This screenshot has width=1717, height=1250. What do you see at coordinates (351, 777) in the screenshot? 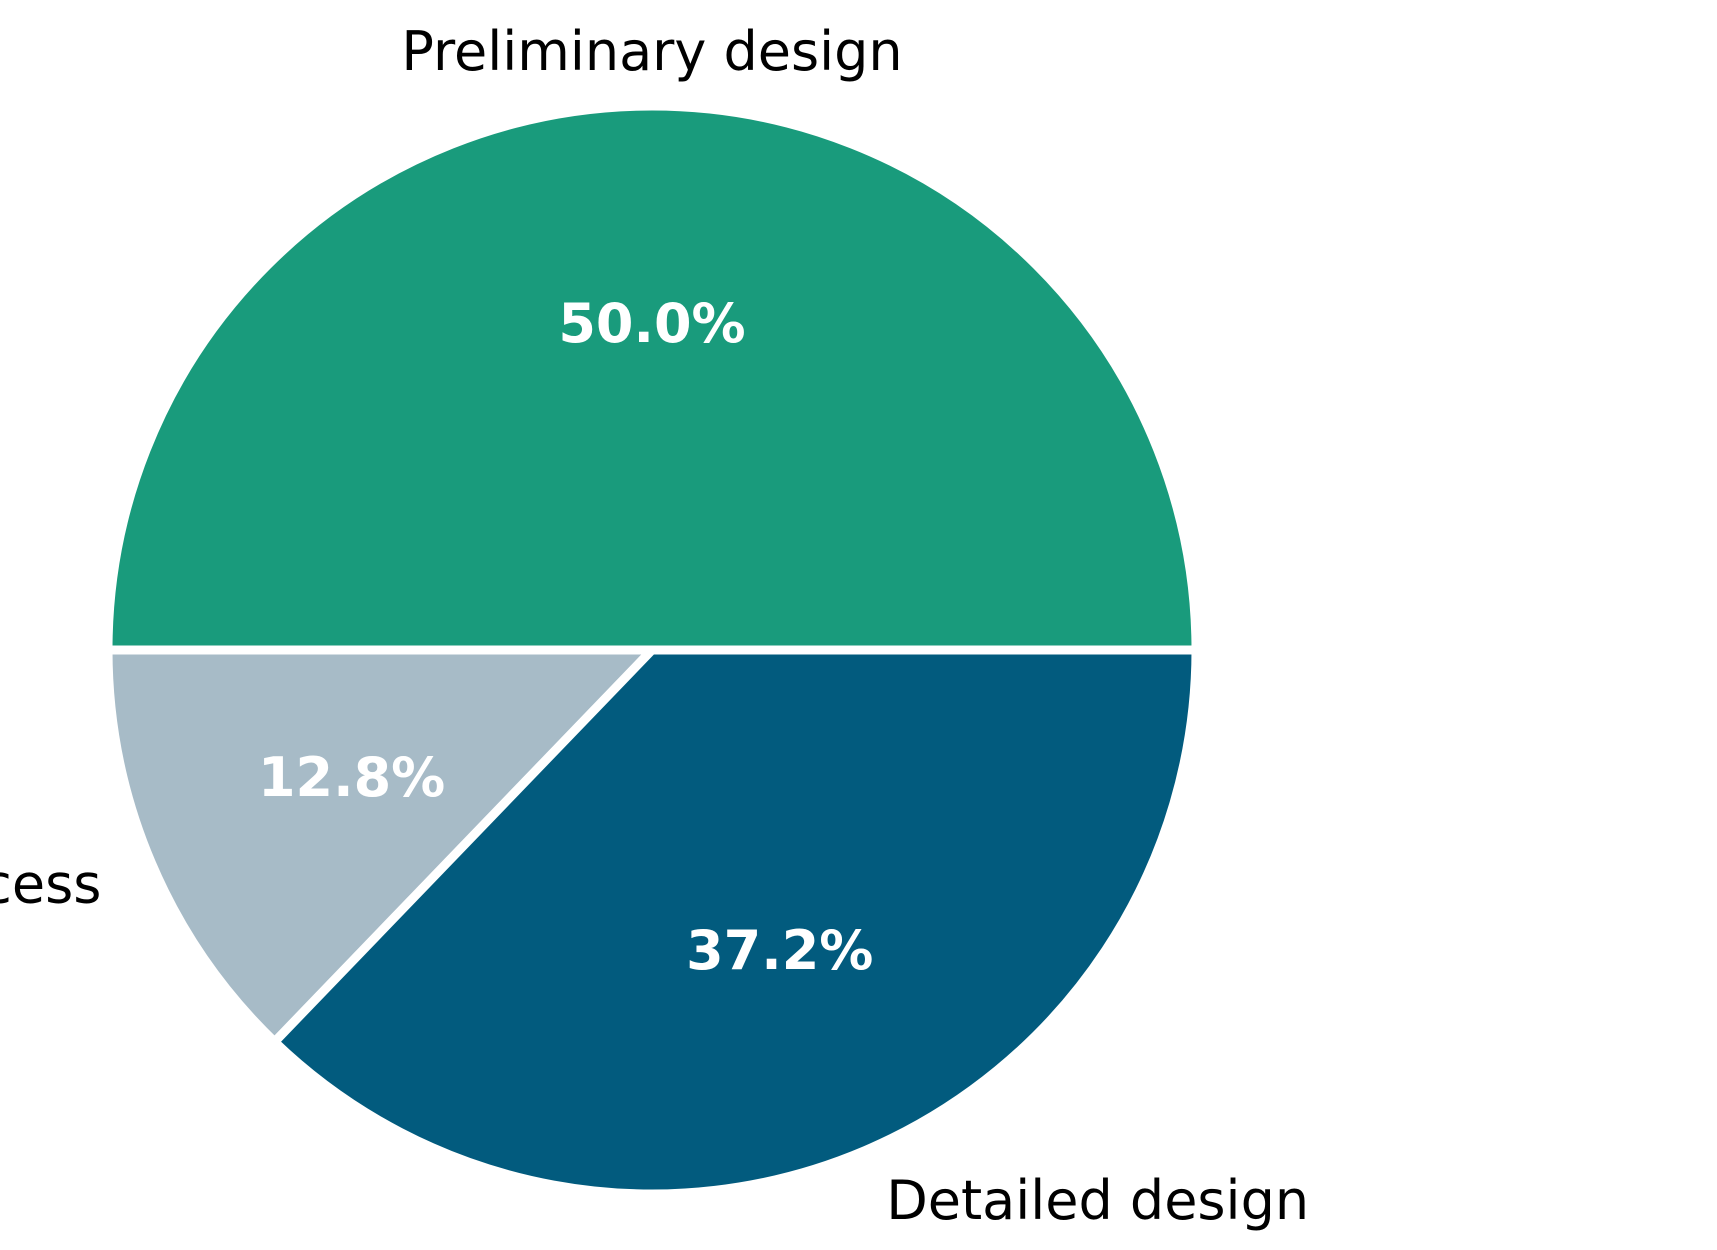
I see `pct-label-two-staged-process: 12.8%` at bounding box center [351, 777].